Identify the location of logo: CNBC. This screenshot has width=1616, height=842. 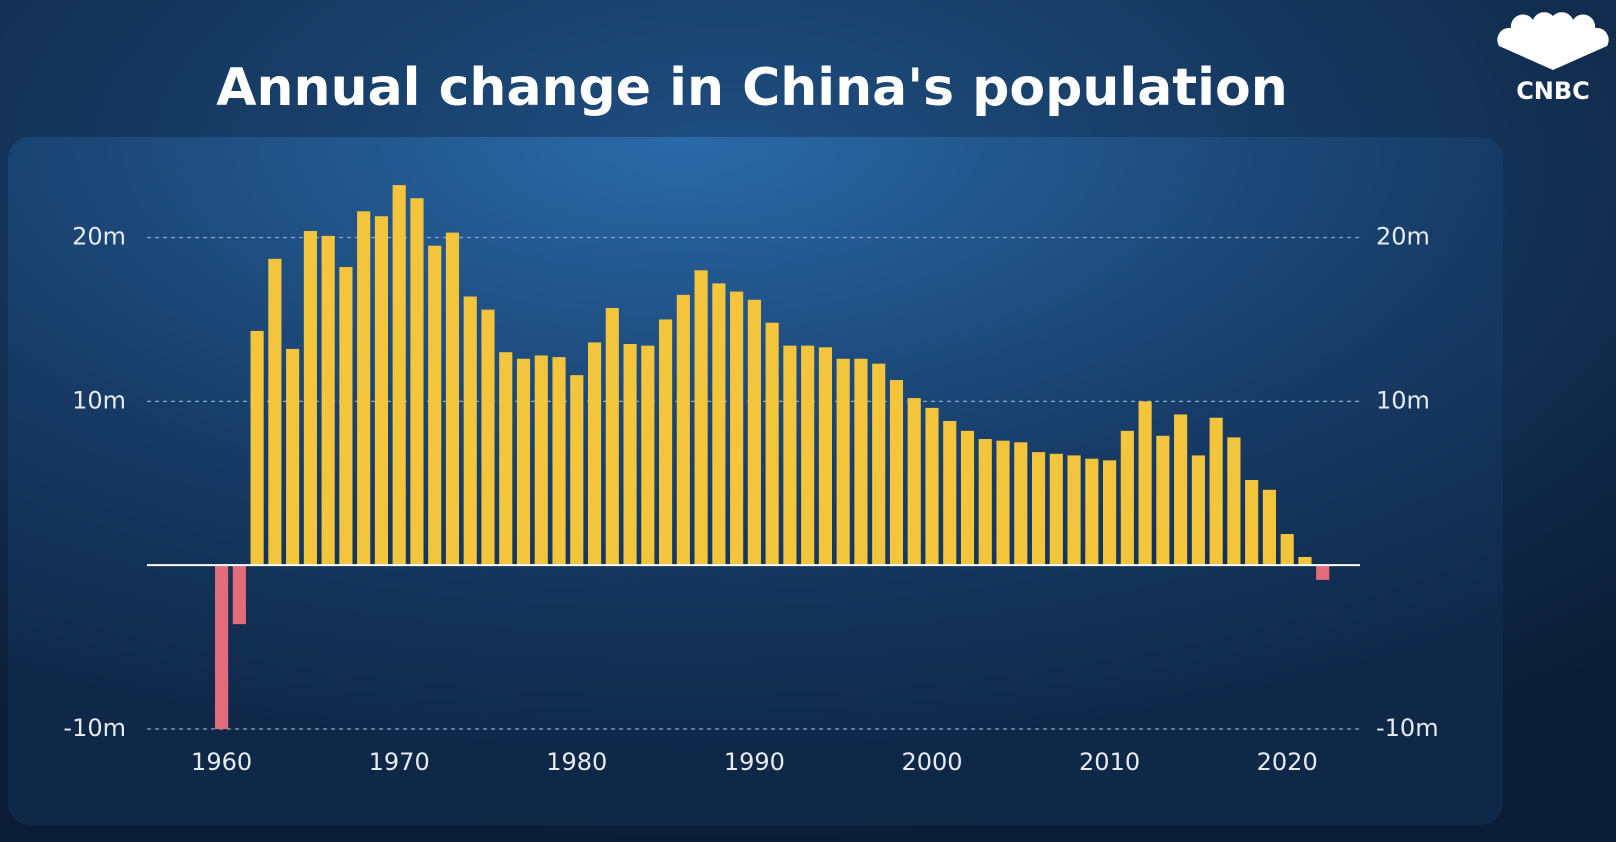
(1553, 58).